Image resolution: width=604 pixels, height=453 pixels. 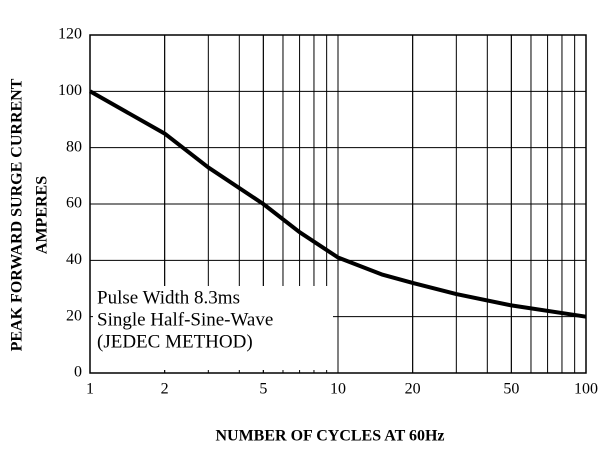 I want to click on annotation-box, so click(x=213, y=328).